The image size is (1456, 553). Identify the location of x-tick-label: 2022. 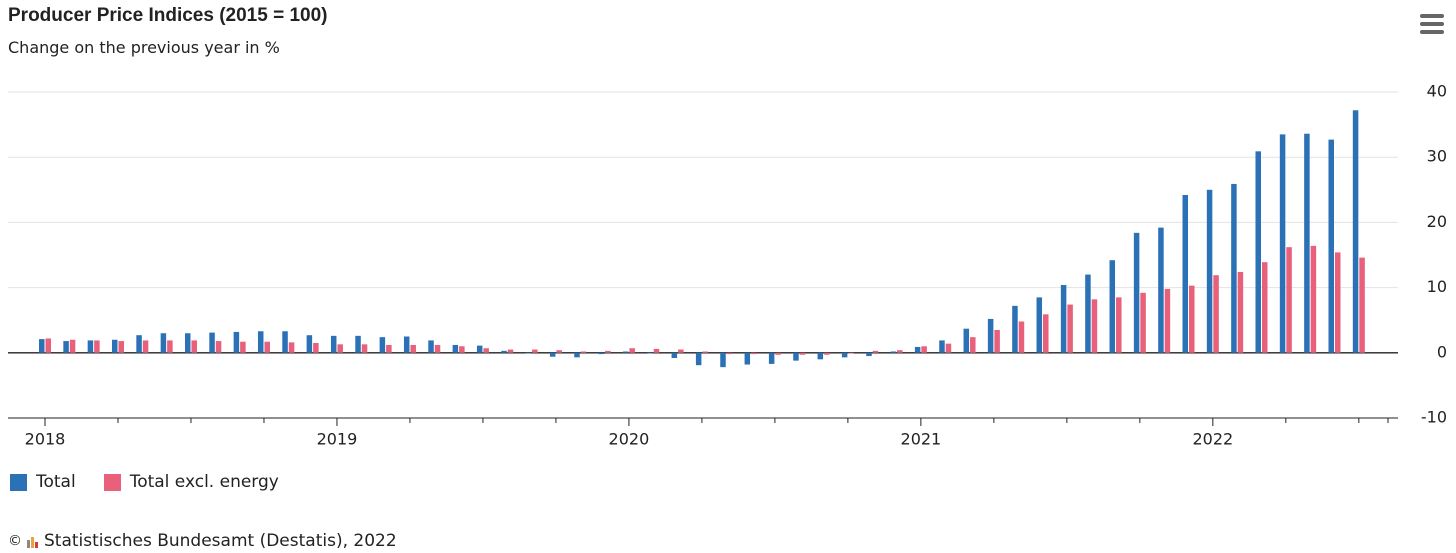
(1212, 439).